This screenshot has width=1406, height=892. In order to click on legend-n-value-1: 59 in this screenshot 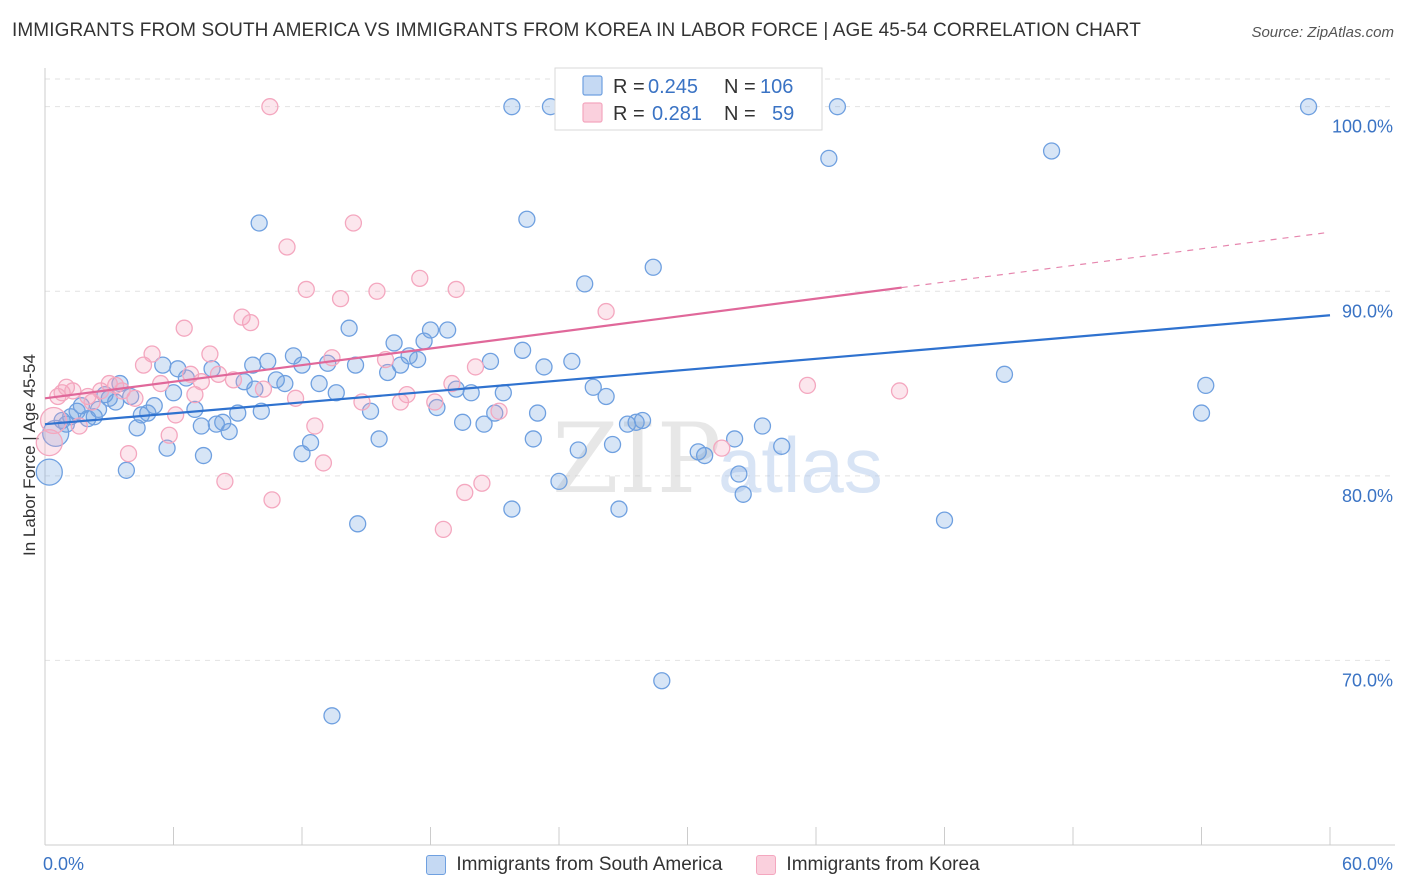, I will do `click(783, 114)`.